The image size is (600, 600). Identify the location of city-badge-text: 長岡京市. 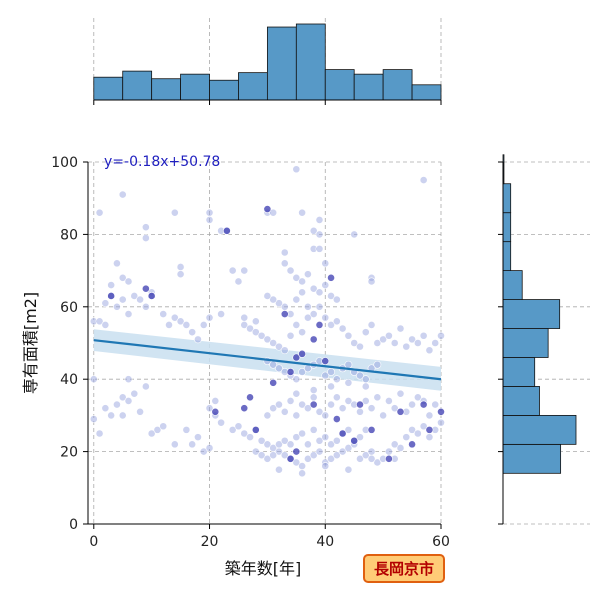
(404, 569).